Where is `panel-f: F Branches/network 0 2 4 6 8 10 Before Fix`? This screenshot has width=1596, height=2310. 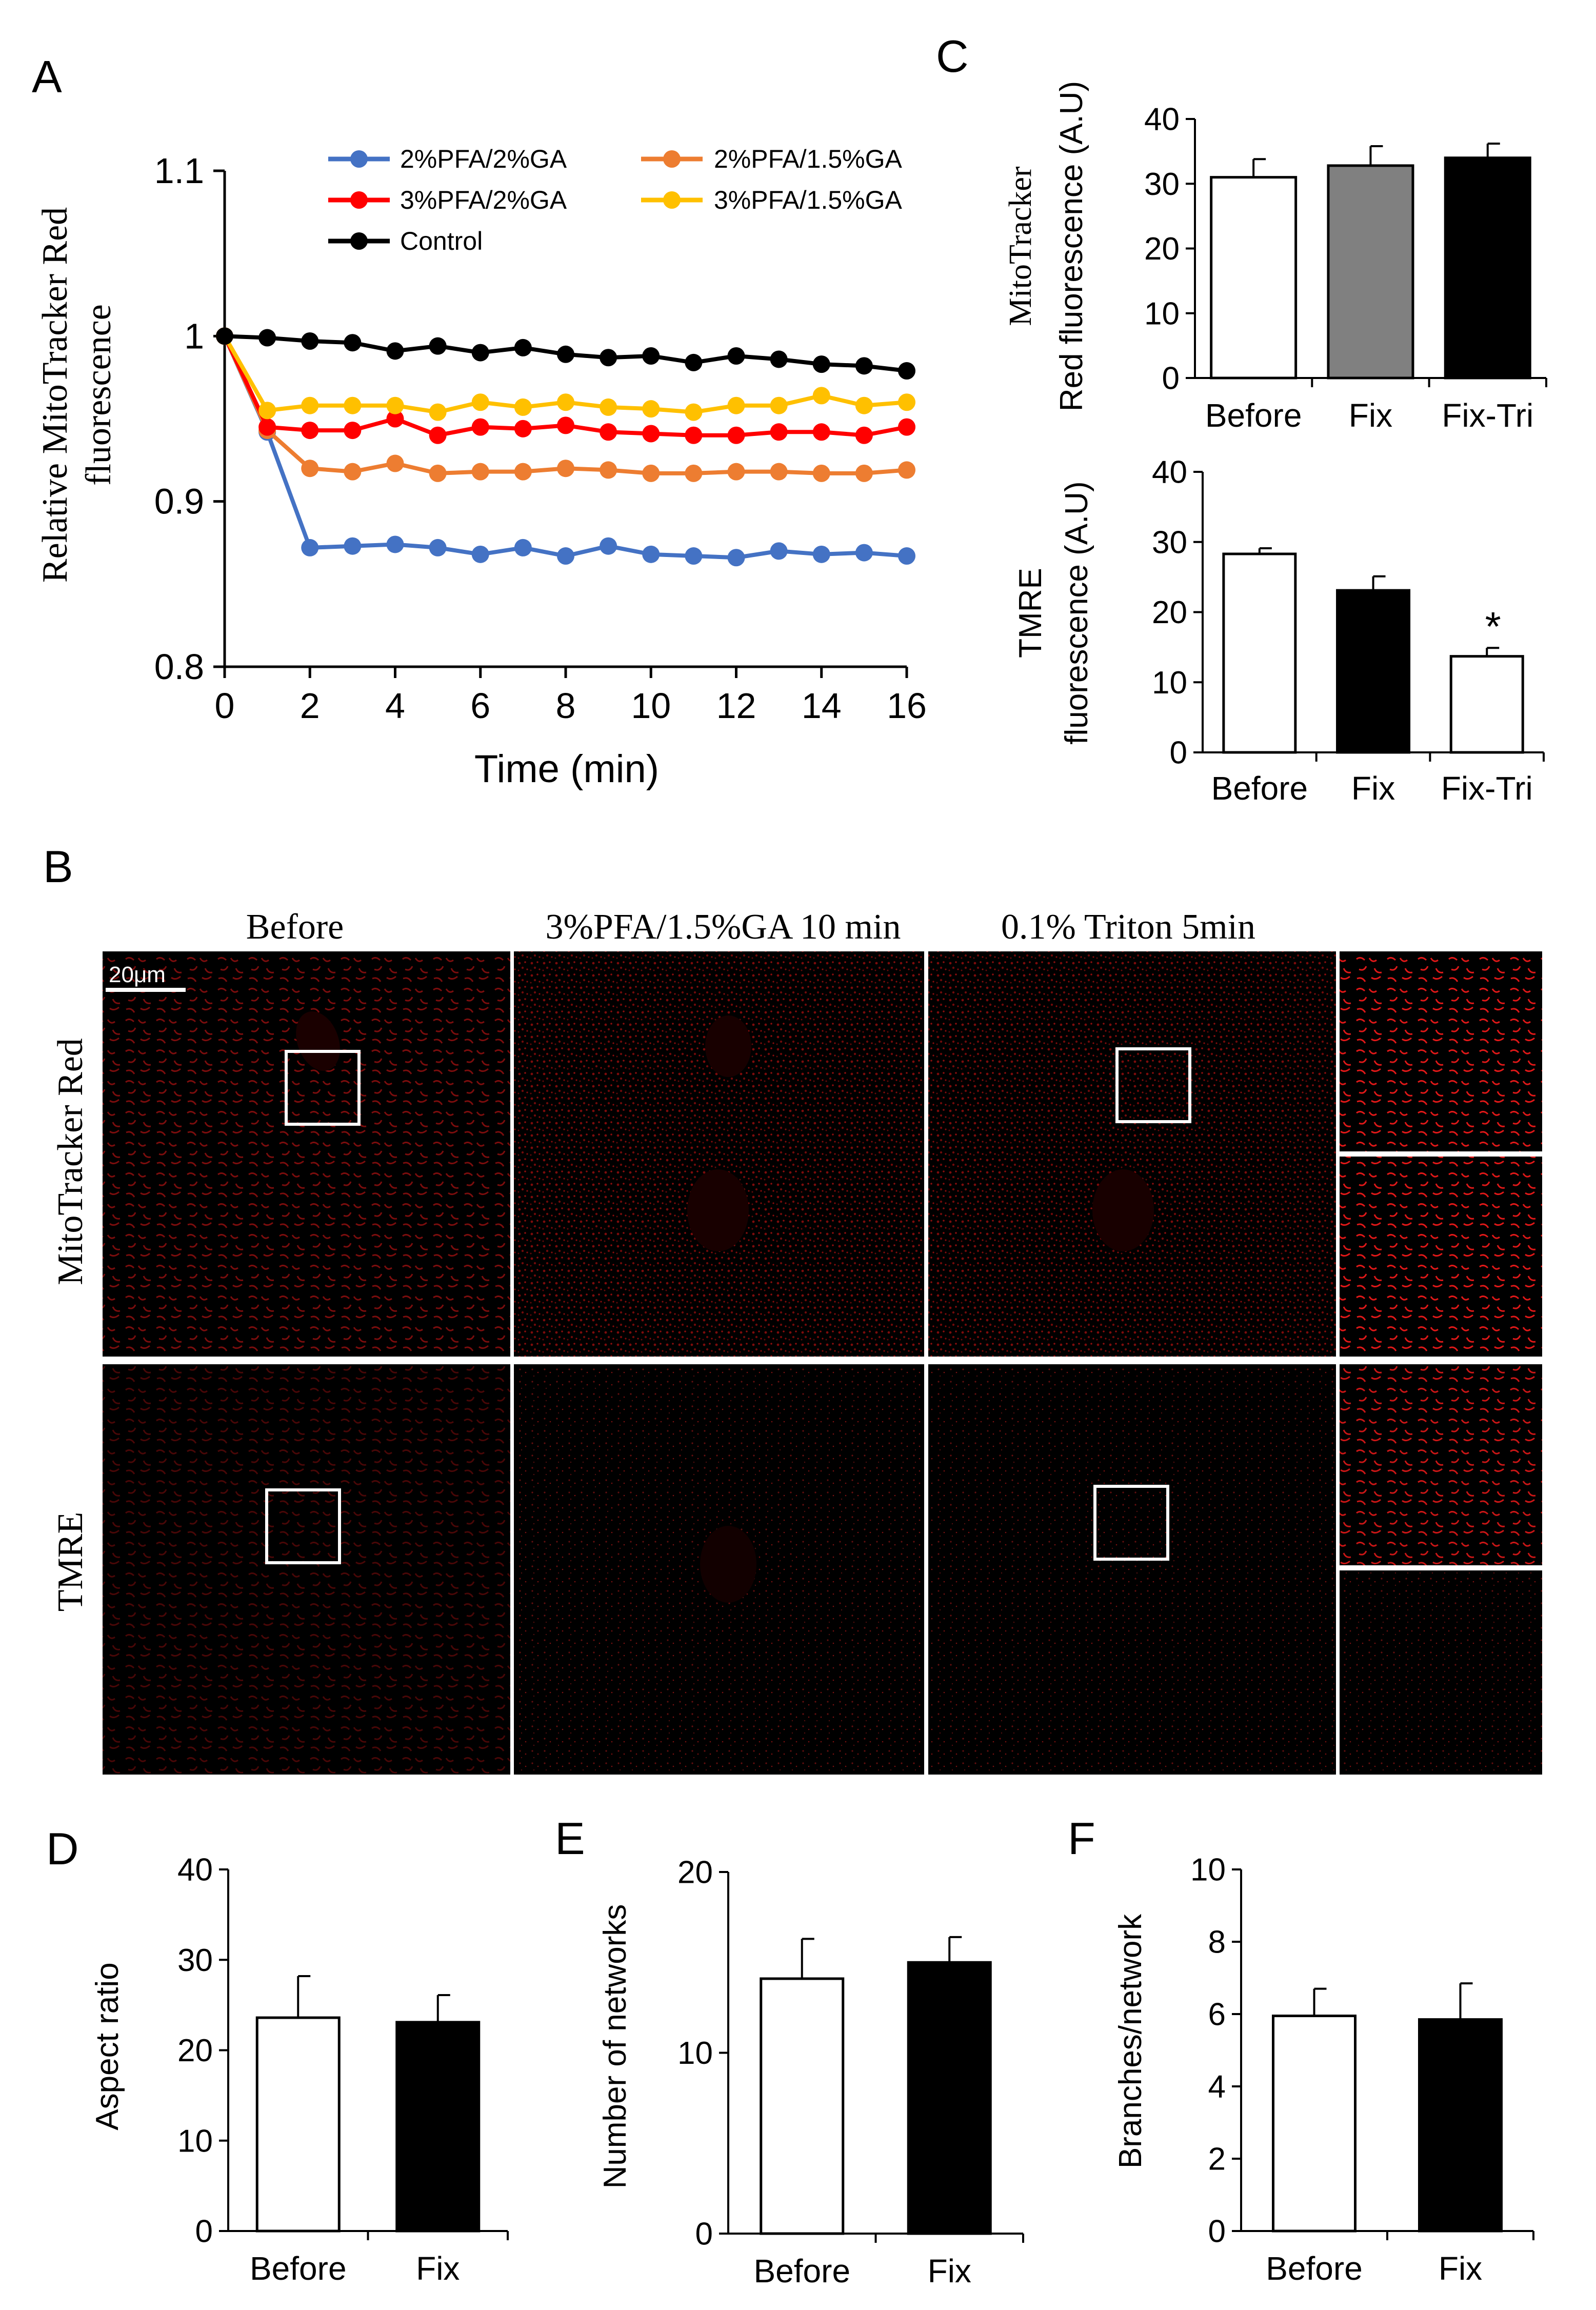
panel-f: F Branches/network 0 2 4 6 8 10 Before Fix is located at coordinates (1301, 2050).